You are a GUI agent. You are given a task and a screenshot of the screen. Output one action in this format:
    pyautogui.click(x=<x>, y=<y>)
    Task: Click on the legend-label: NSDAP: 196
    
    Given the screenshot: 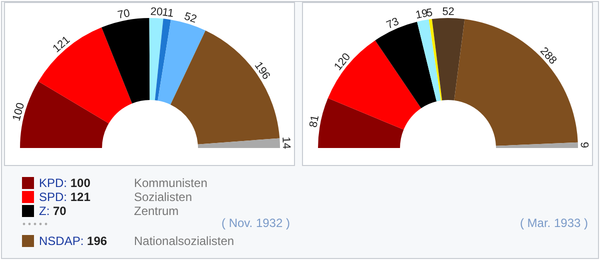 What is the action you would take?
    pyautogui.click(x=73, y=241)
    